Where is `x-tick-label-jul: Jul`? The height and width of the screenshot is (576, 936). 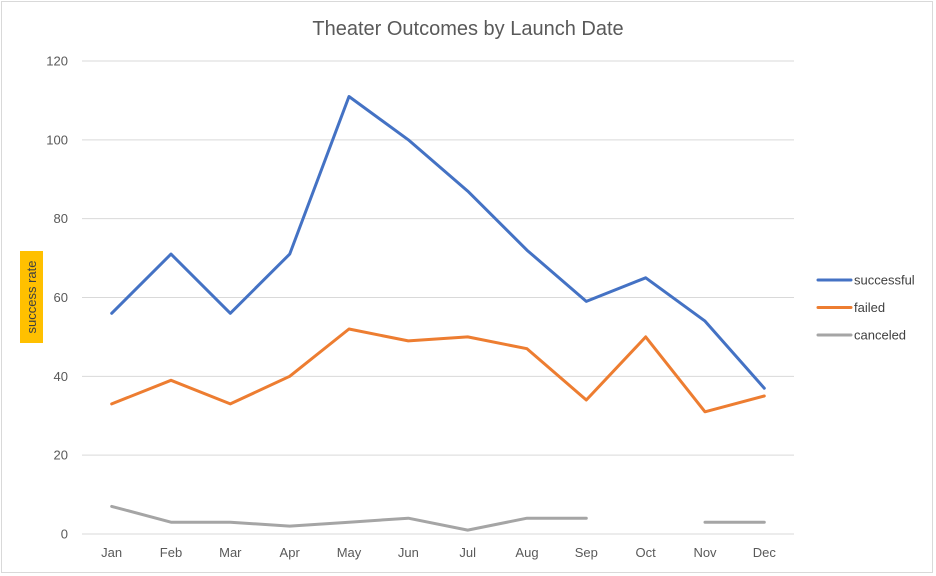 x-tick-label-jul: Jul is located at coordinates (467, 552).